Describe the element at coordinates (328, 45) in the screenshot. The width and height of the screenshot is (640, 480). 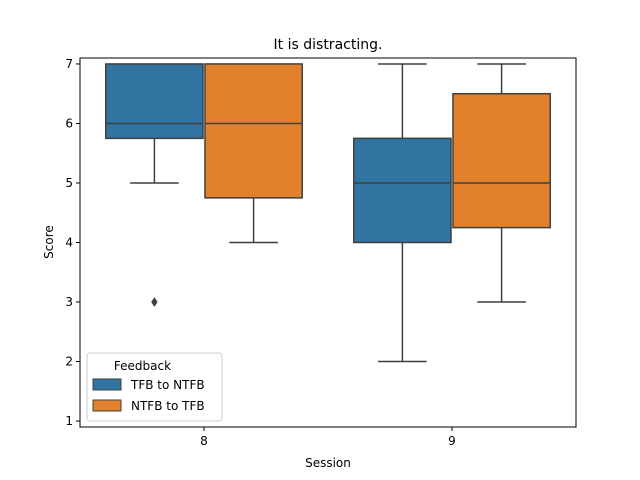
I see `chart-title: It is distracting.` at that location.